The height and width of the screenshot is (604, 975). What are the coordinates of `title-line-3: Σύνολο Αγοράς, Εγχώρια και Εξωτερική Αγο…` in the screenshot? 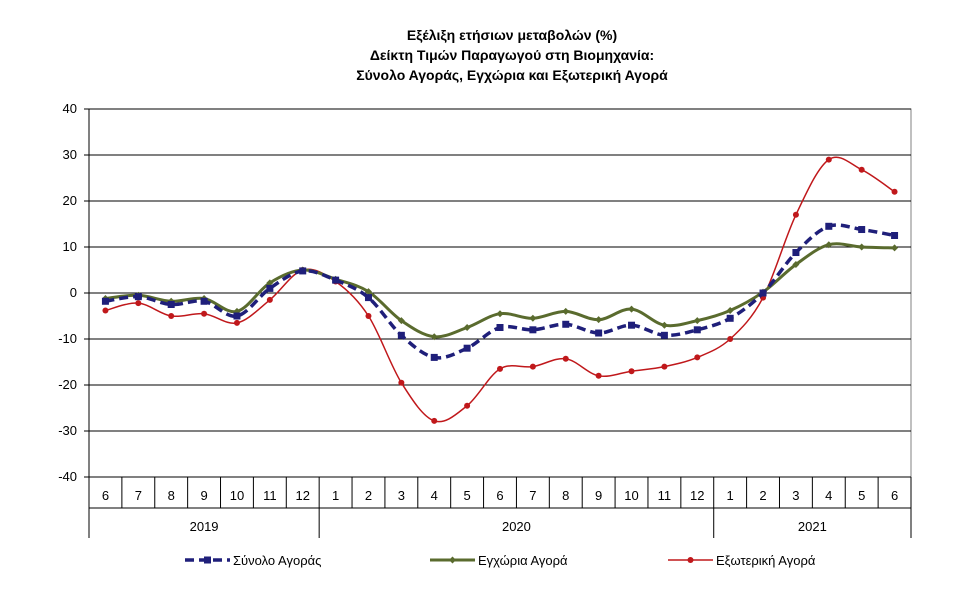 It's located at (512, 75).